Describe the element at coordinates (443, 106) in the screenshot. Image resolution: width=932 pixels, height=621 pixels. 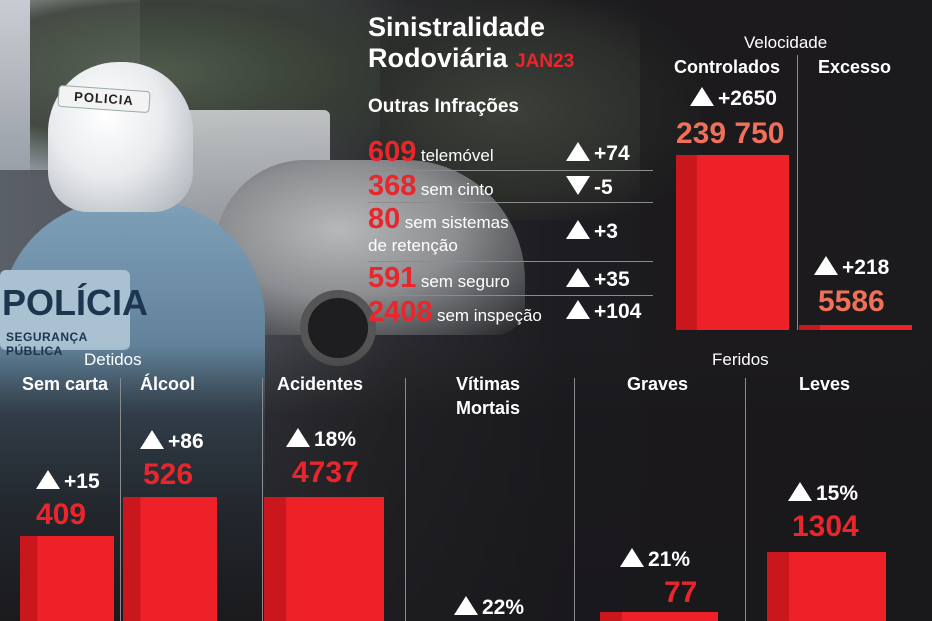
I see `infractions-heading: Outras Infrações` at that location.